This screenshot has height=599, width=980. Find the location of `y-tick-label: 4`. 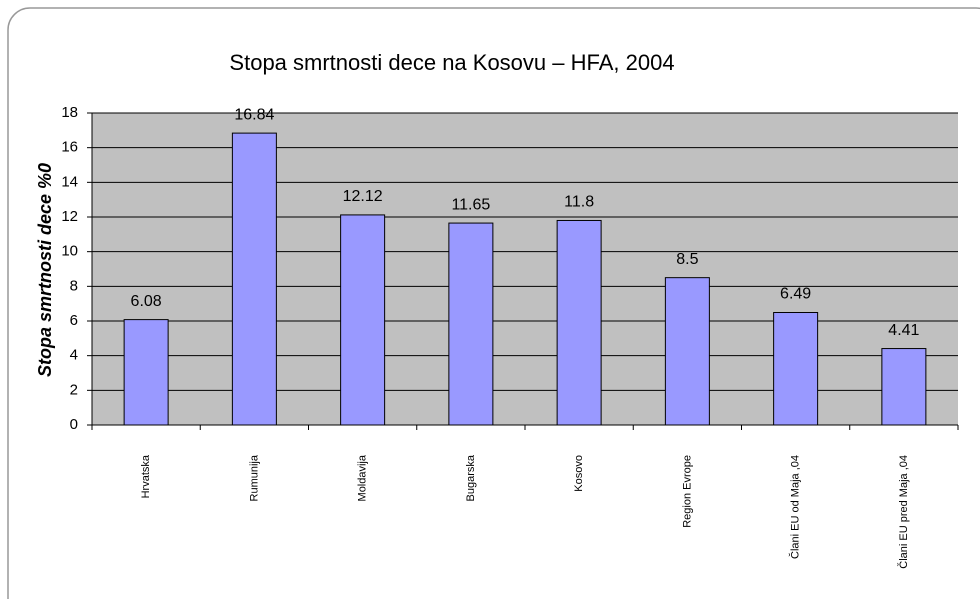

y-tick-label: 4 is located at coordinates (74, 355).